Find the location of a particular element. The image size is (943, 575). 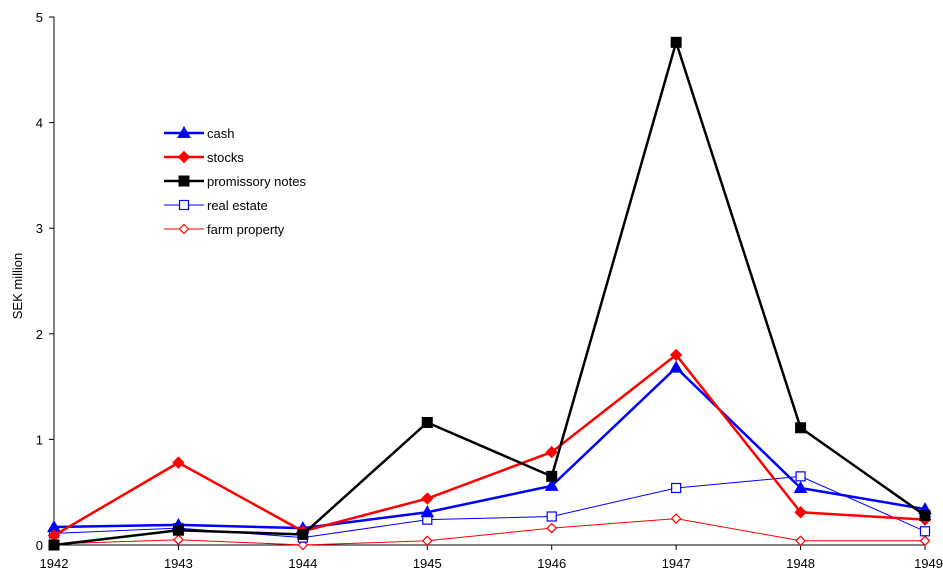

x-tick-label: 1944 is located at coordinates (302, 563).